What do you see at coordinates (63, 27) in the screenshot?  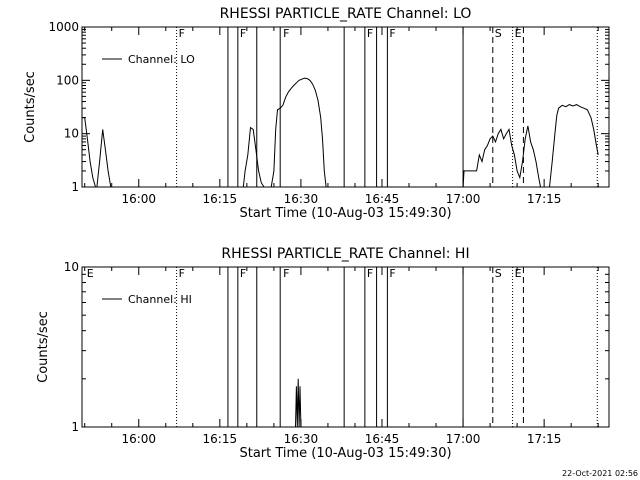 I see `y-tick-label: 1000` at bounding box center [63, 27].